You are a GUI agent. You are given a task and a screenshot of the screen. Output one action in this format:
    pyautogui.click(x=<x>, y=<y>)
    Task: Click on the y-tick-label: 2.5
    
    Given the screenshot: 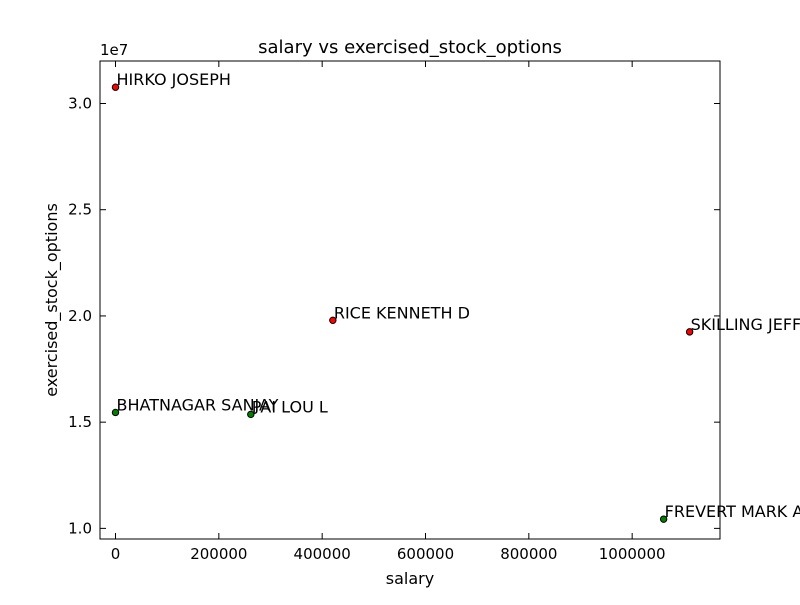 What is the action you would take?
    pyautogui.click(x=80, y=210)
    